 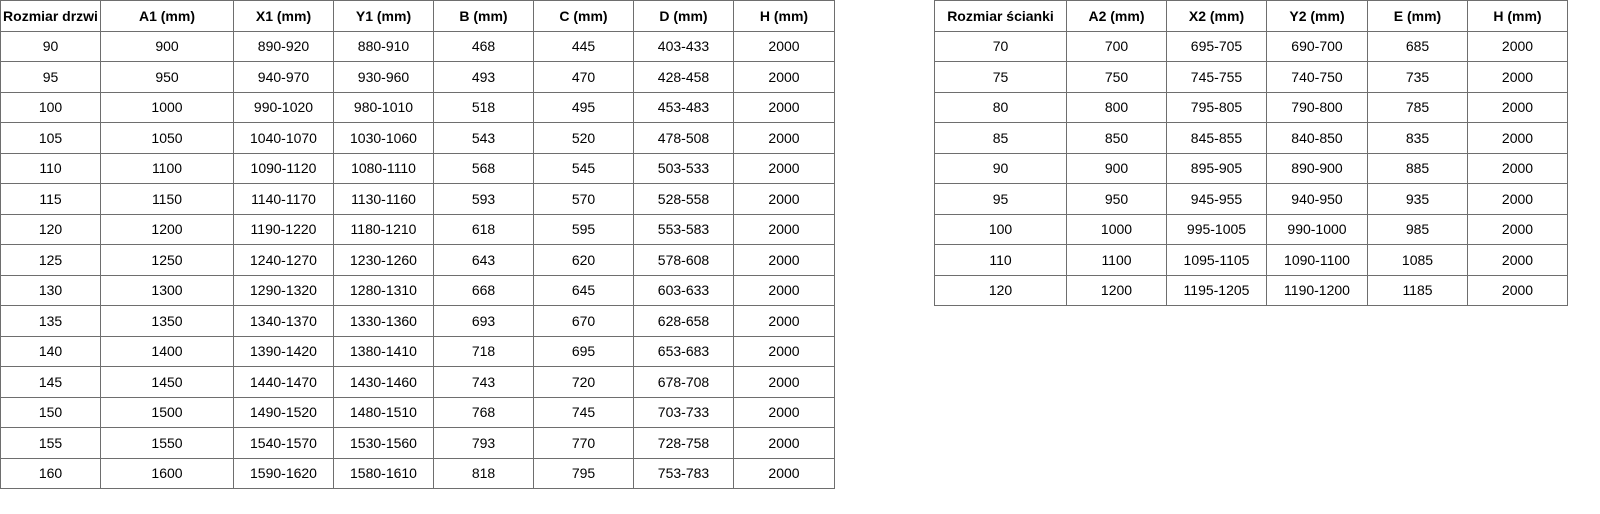 I want to click on table-cell: 668, so click(x=483, y=290).